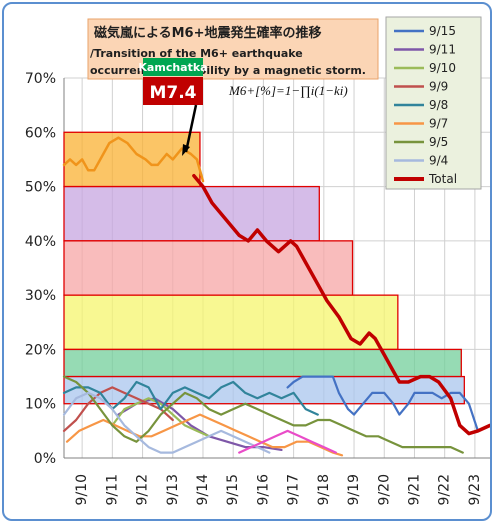  I want to click on formula: M6+[%]=1−∏i(1−ki), so click(288, 90).